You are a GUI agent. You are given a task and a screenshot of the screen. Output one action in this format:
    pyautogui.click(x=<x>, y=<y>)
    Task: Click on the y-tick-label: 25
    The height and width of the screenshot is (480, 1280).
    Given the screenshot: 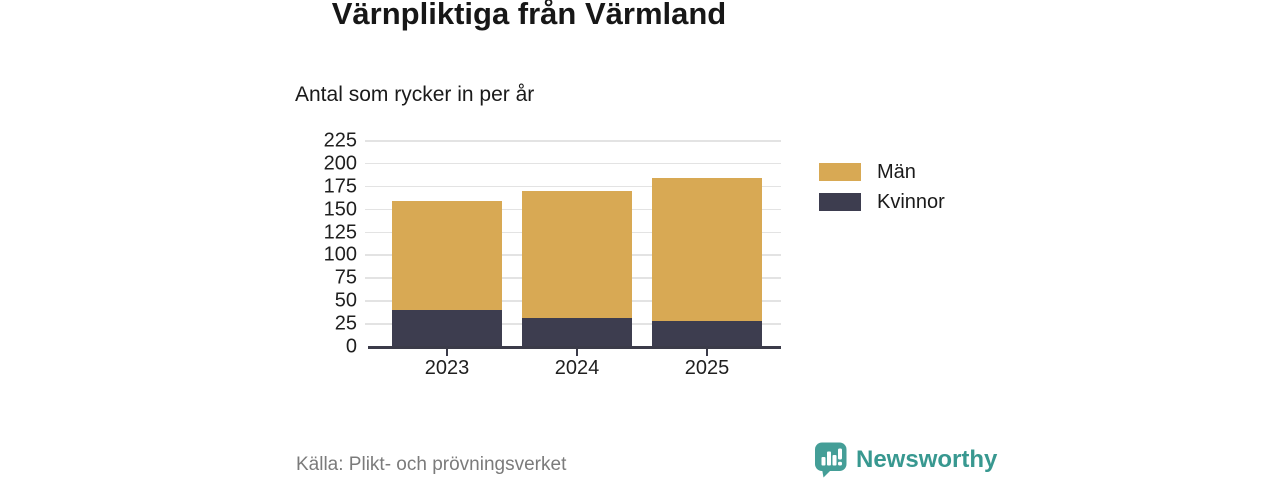 What is the action you would take?
    pyautogui.click(x=345, y=323)
    